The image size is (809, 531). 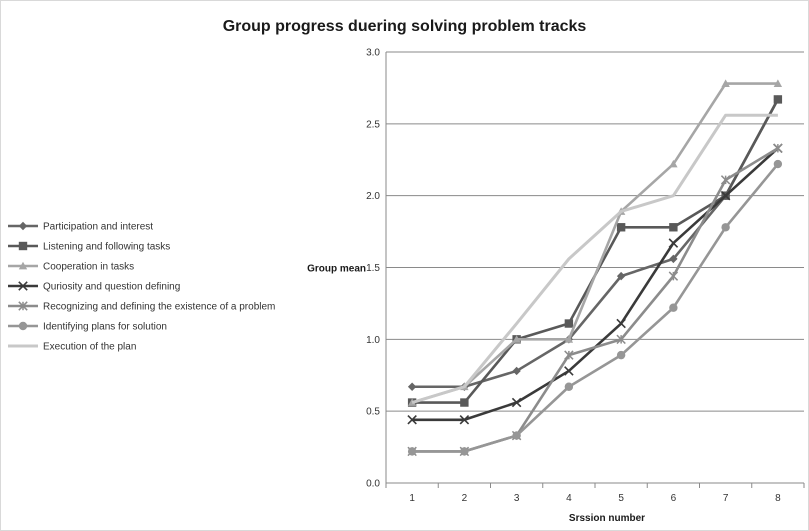 I want to click on x-tick-label: 3, so click(x=517, y=498).